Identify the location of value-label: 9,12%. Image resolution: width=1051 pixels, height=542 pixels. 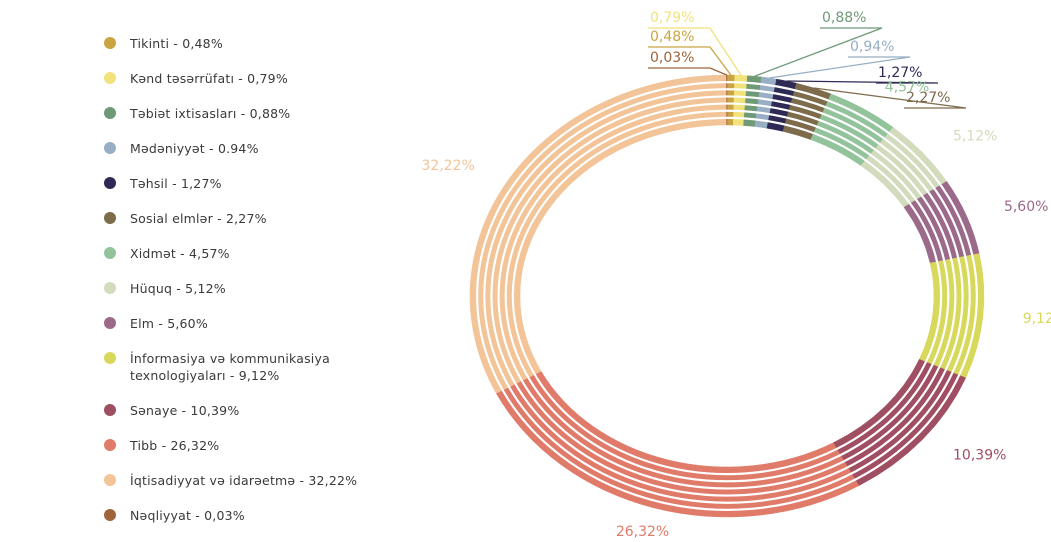
(1037, 319).